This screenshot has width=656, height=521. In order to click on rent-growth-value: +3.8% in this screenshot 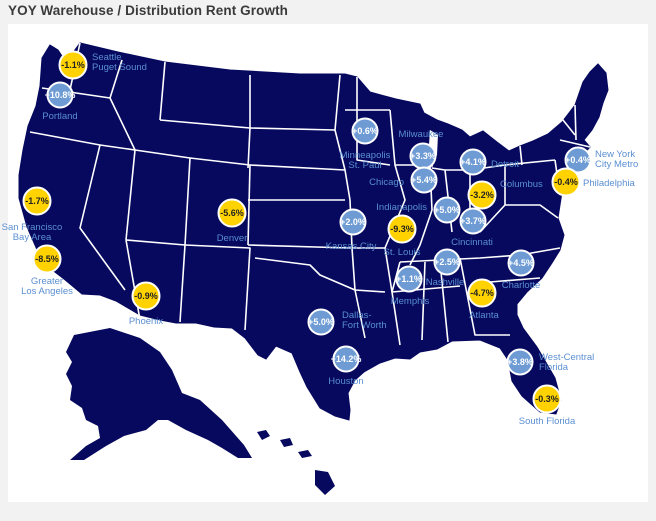, I will do `click(520, 362)`.